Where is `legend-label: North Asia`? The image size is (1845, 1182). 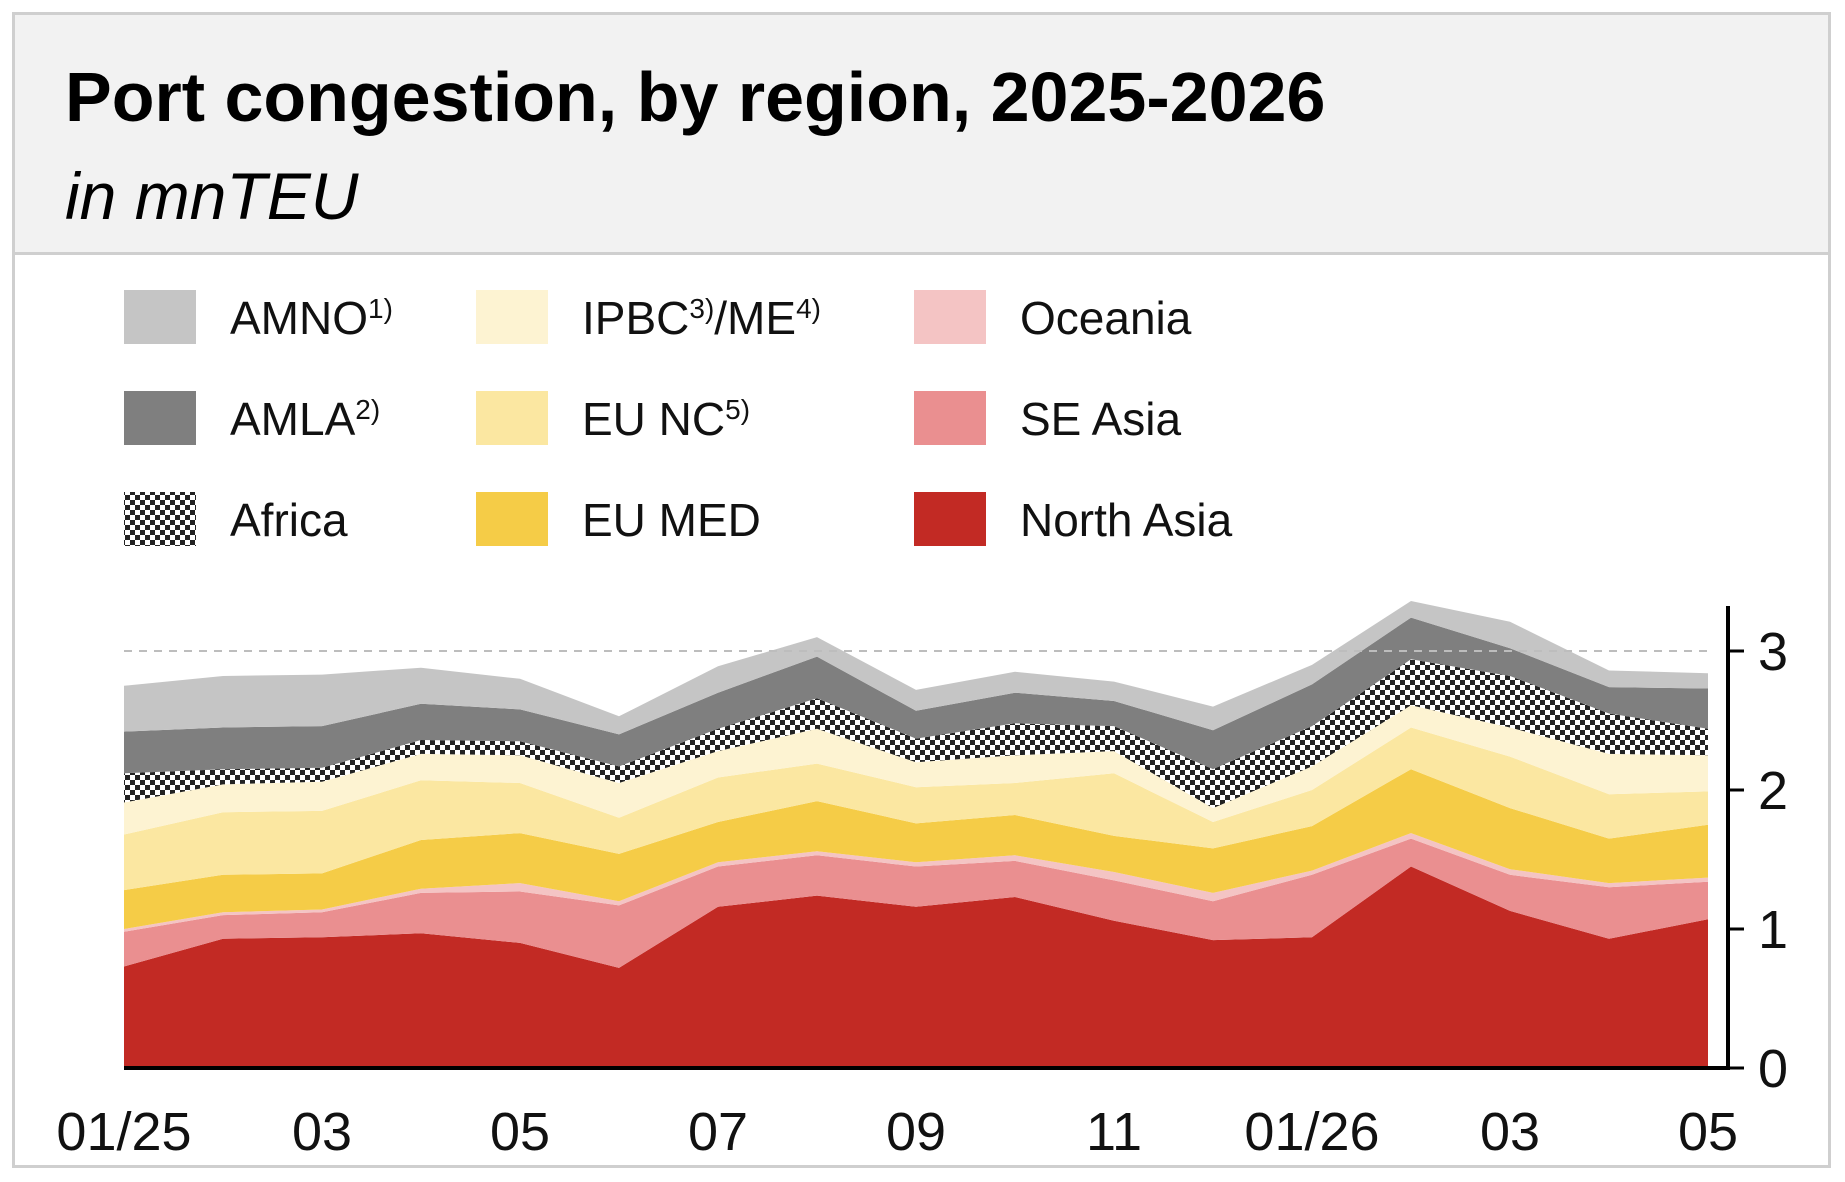 legend-label: North Asia is located at coordinates (1126, 520).